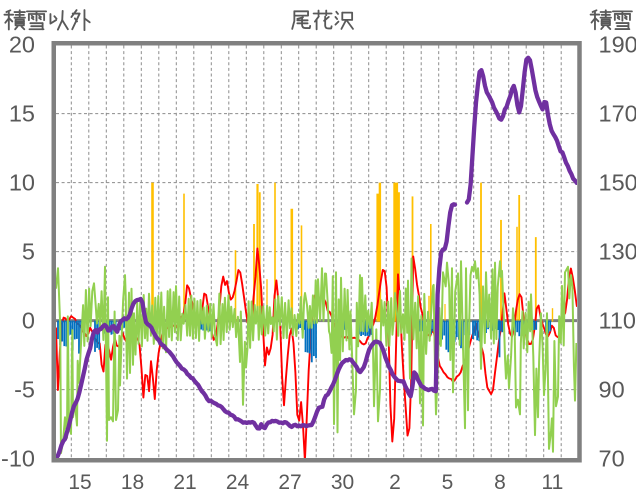 Image resolution: width=636 pixels, height=501 pixels. I want to click on svg-text: 24, so click(238, 482).